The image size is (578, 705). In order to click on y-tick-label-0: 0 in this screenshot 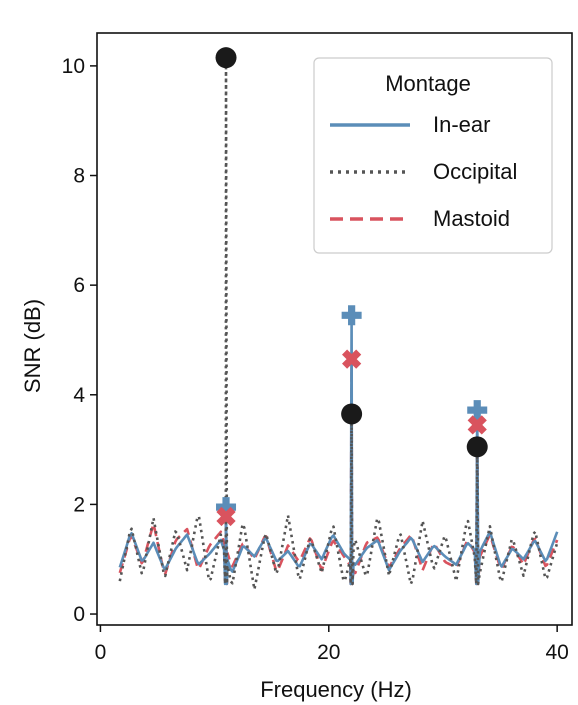, I will do `click(79, 614)`.